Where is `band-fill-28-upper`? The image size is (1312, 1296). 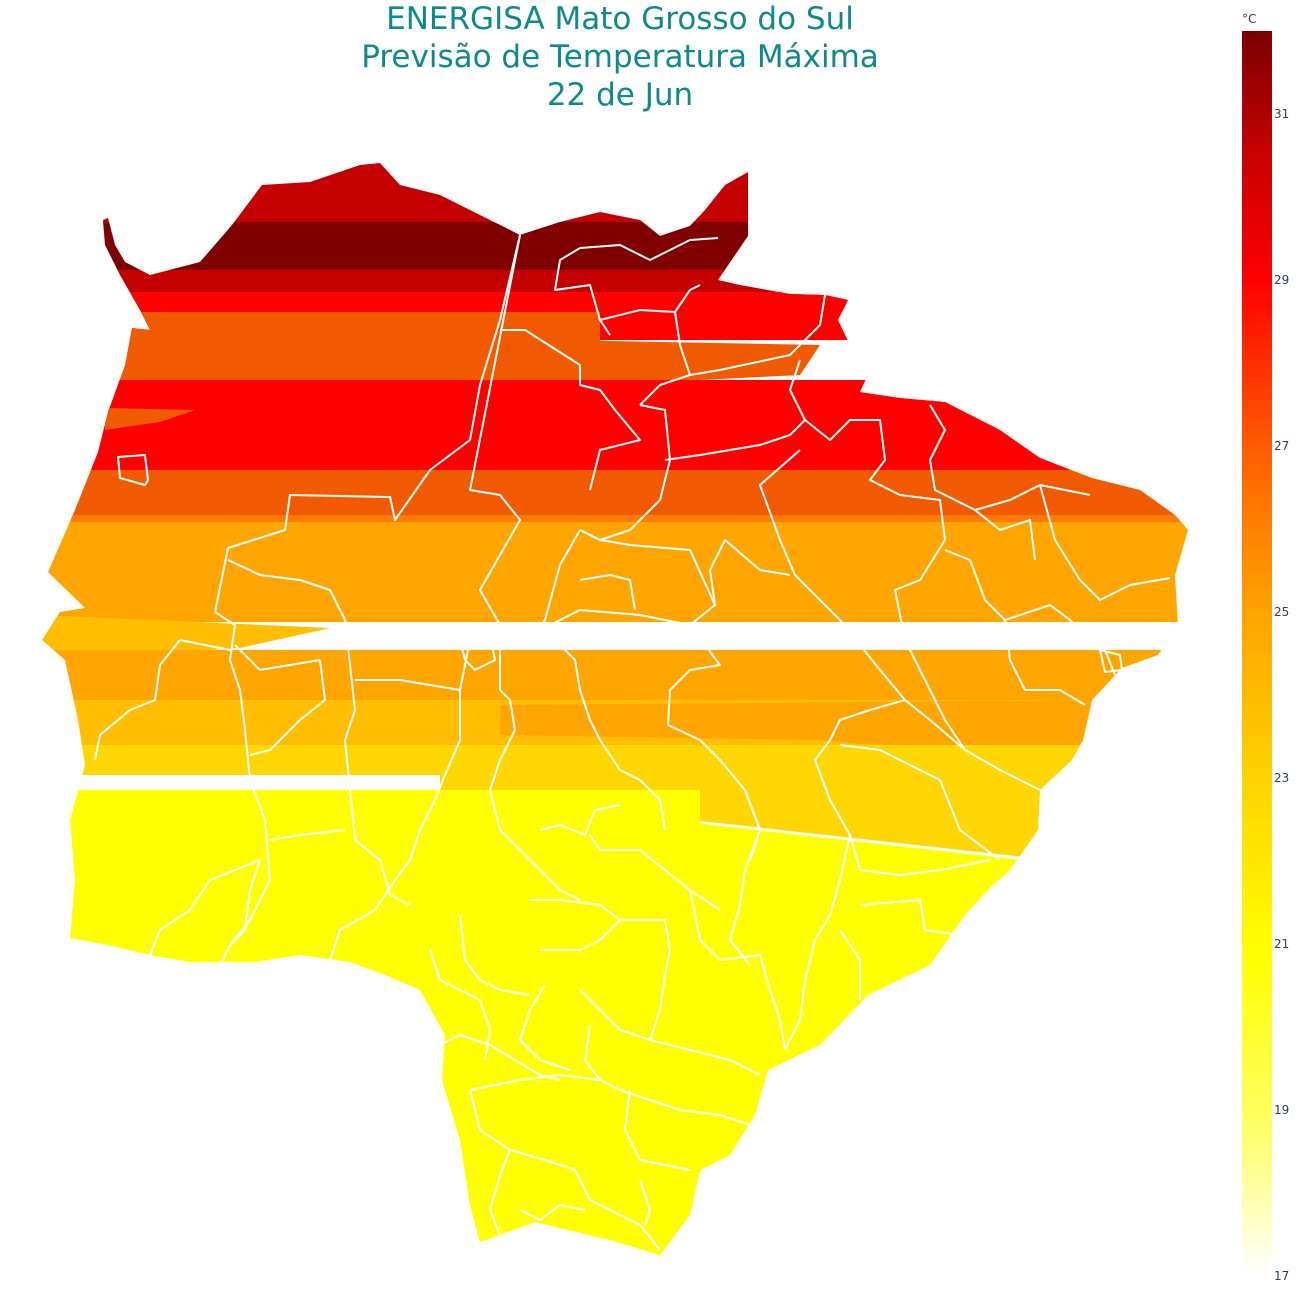 band-fill-28-upper is located at coordinates (321, 346).